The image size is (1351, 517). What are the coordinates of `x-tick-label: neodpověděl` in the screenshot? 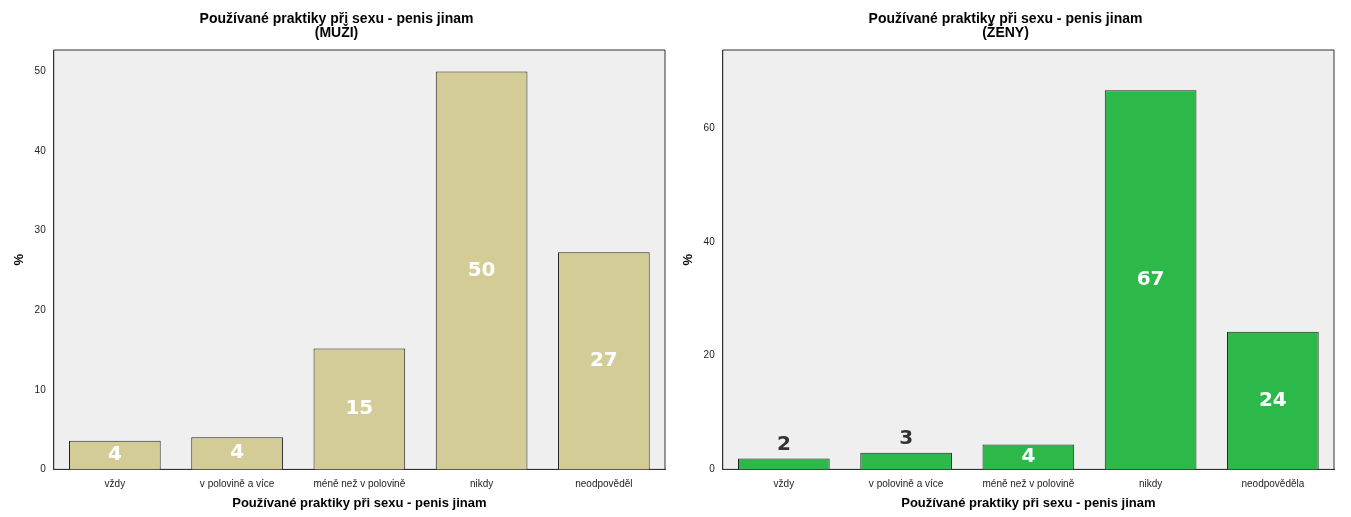 It's located at (604, 484).